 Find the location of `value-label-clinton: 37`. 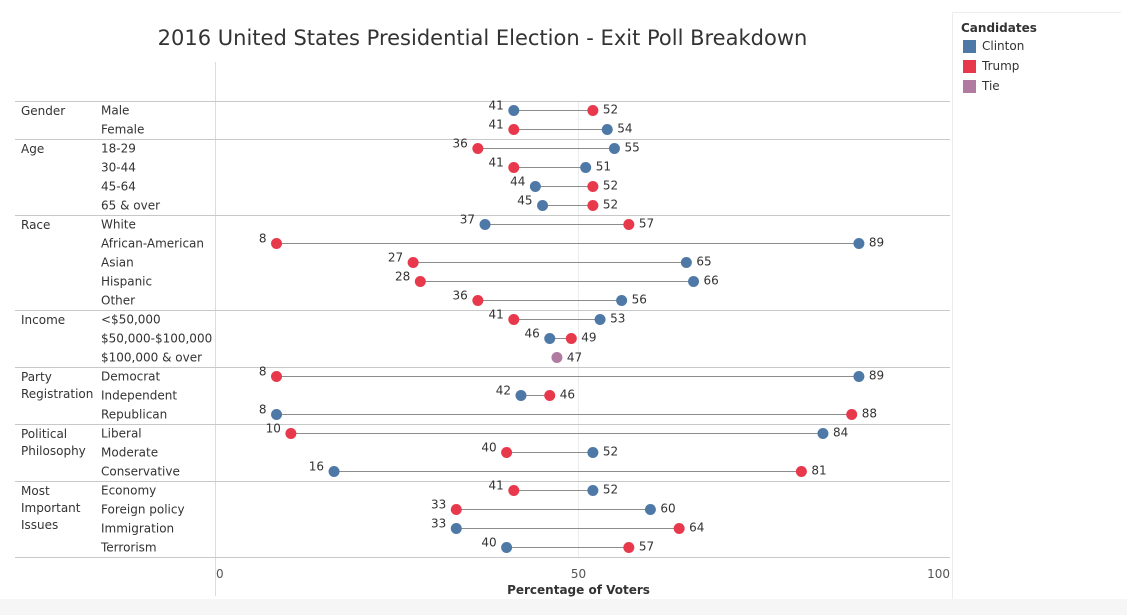

value-label-clinton: 37 is located at coordinates (467, 220).